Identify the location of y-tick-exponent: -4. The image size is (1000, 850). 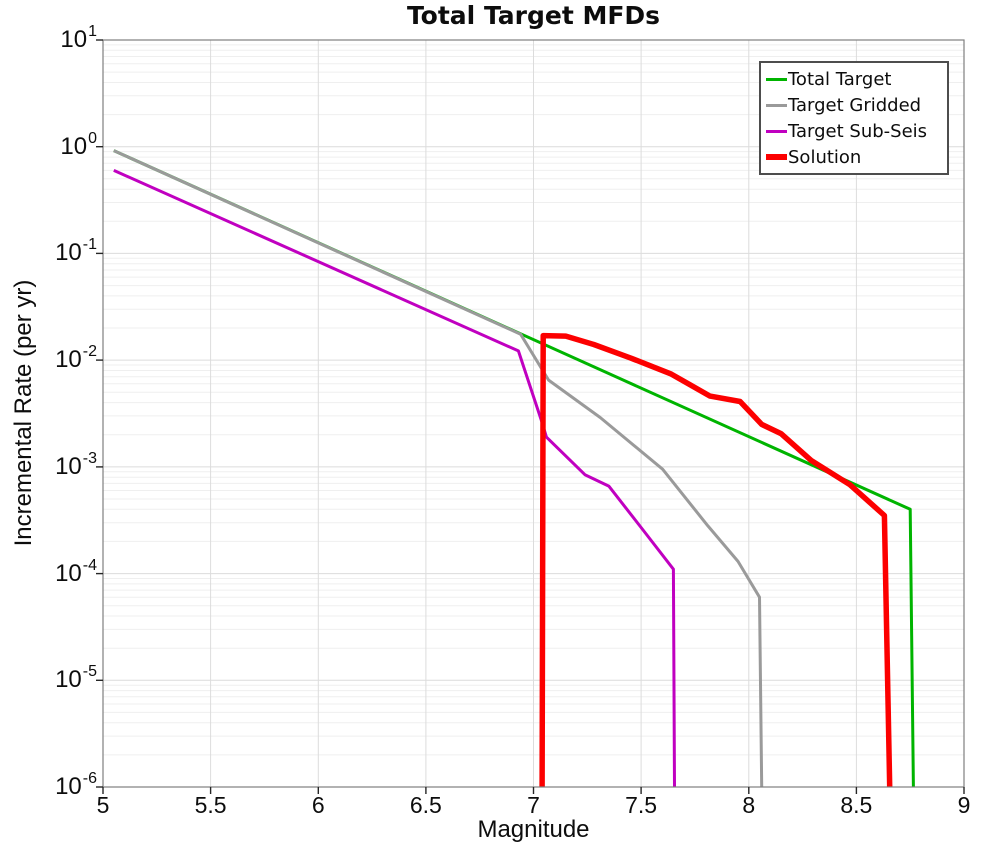
(89, 565).